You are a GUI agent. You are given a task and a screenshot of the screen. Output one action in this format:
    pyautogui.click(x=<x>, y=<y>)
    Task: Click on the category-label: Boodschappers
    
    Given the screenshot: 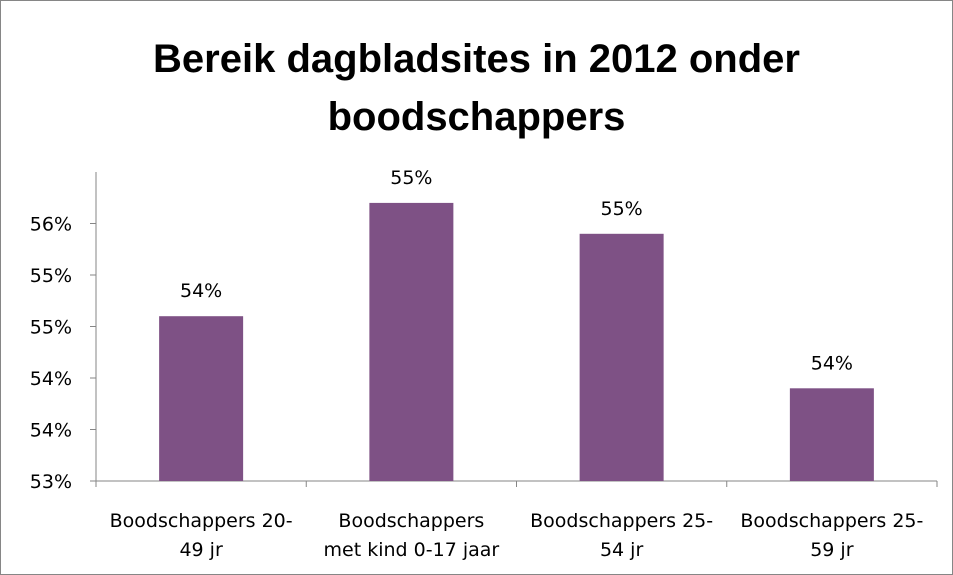 What is the action you would take?
    pyautogui.click(x=411, y=521)
    